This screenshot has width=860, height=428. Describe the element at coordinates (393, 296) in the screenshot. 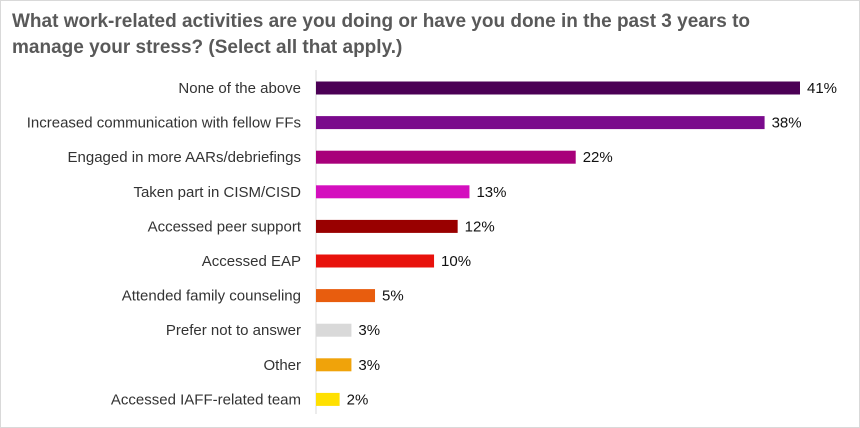

I see `data-label: 5%` at that location.